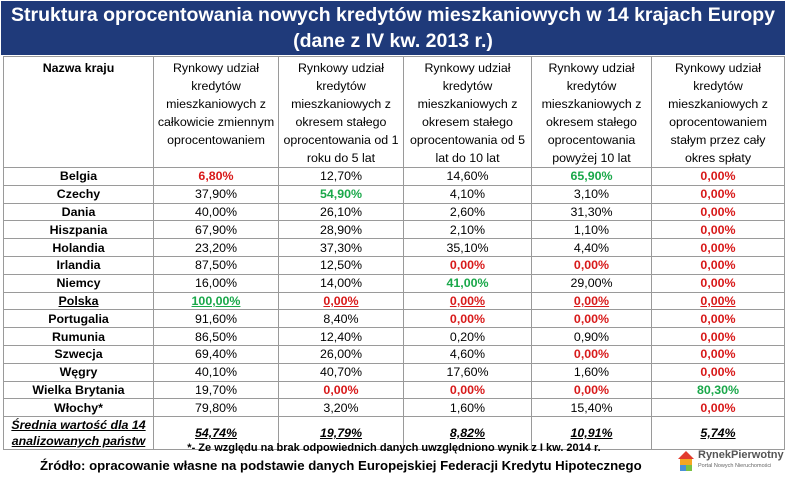 This screenshot has width=788, height=481. I want to click on table-row: Belgia 6,80% 12,70% 14,60% 65,90% 0,00%, so click(394, 176).